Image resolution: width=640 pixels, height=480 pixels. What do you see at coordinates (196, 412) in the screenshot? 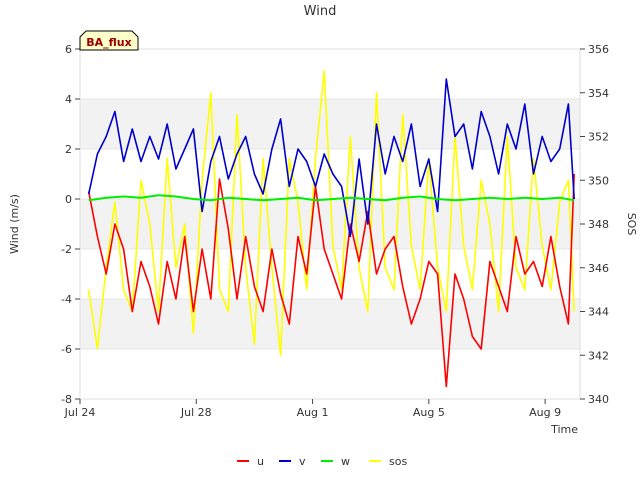
I see `x-tick-label: Jul 28` at bounding box center [196, 412].